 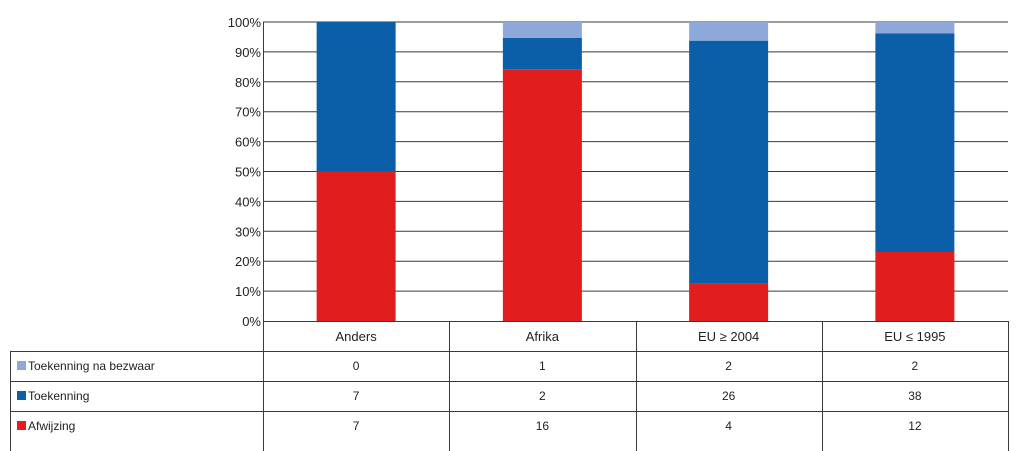 What do you see at coordinates (58, 396) in the screenshot?
I see `legend-label: Toekenning` at bounding box center [58, 396].